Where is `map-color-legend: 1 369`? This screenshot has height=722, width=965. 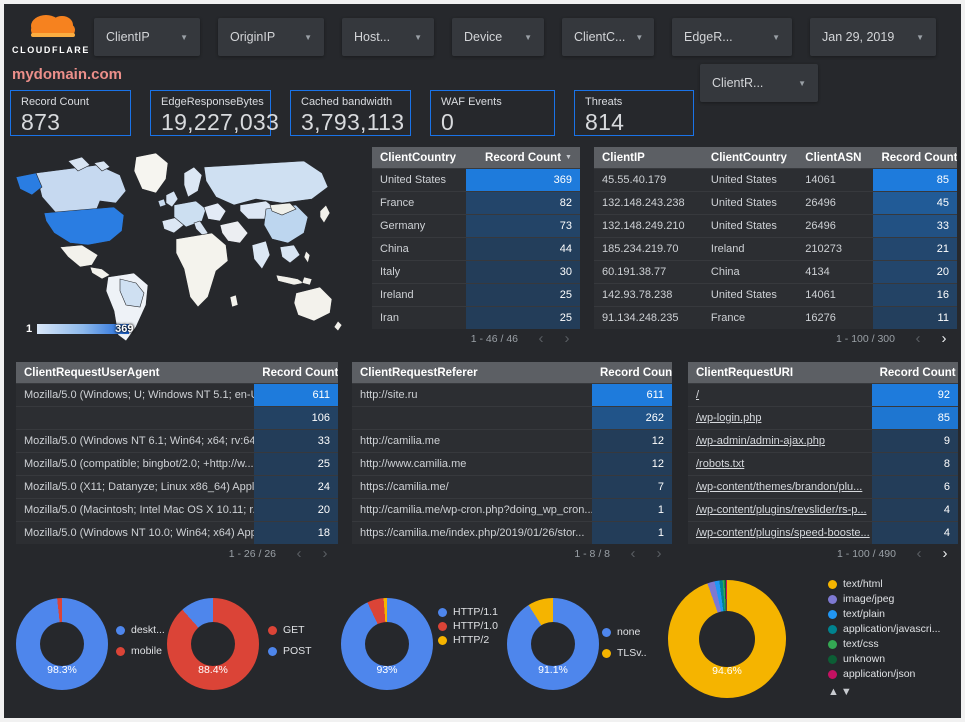
map-color-legend: 1 369 is located at coordinates (79, 329).